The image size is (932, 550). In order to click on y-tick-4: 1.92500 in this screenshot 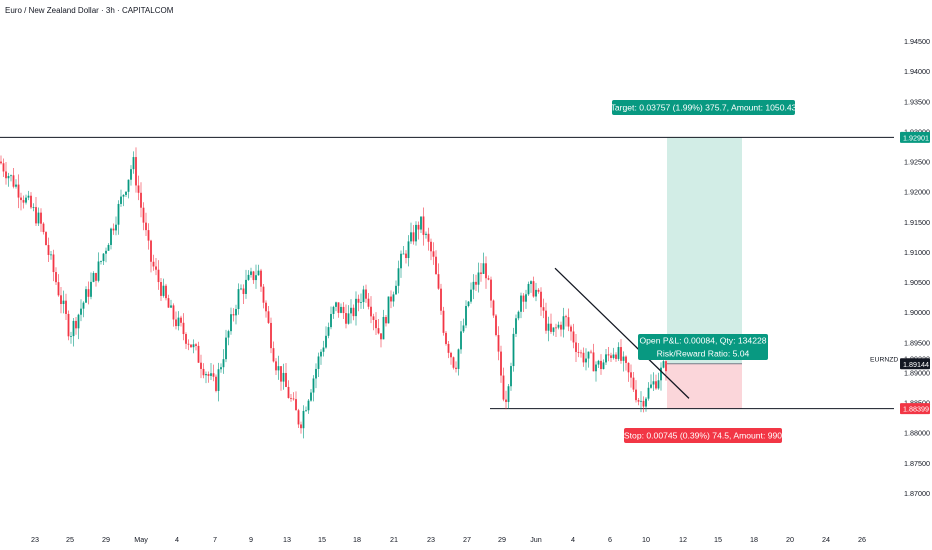, I will do `click(917, 162)`.